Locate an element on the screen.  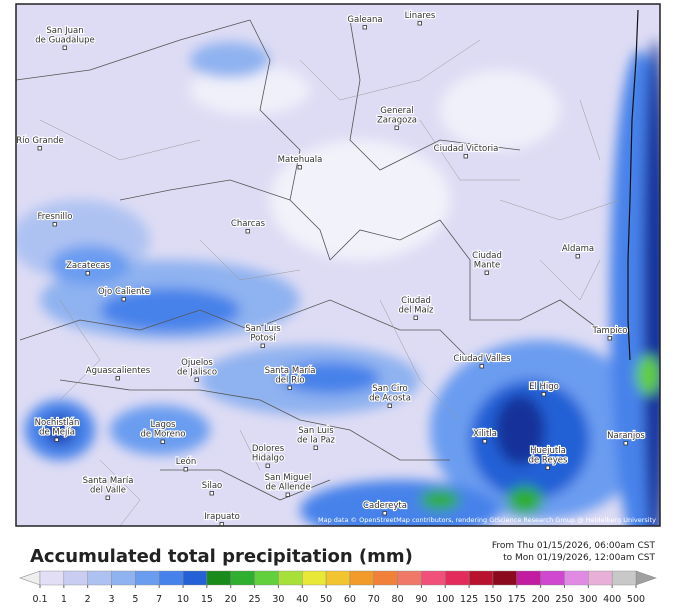
scale-label: 150 is located at coordinates (493, 599).